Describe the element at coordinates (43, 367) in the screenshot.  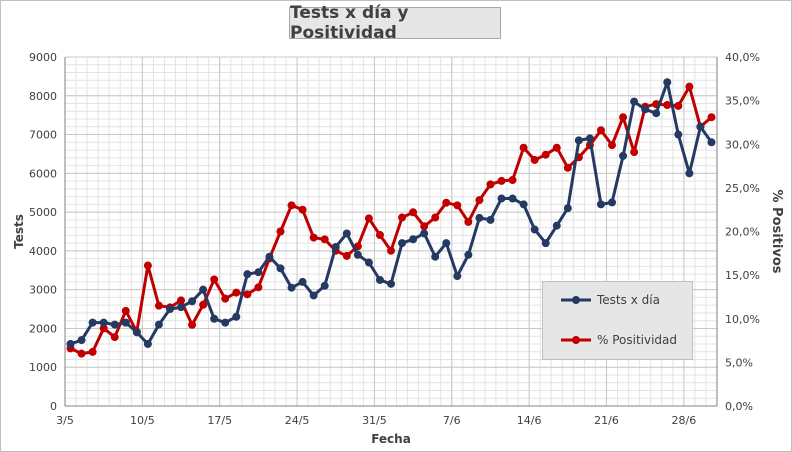
I see `y-tick-label-left: 1000` at that location.